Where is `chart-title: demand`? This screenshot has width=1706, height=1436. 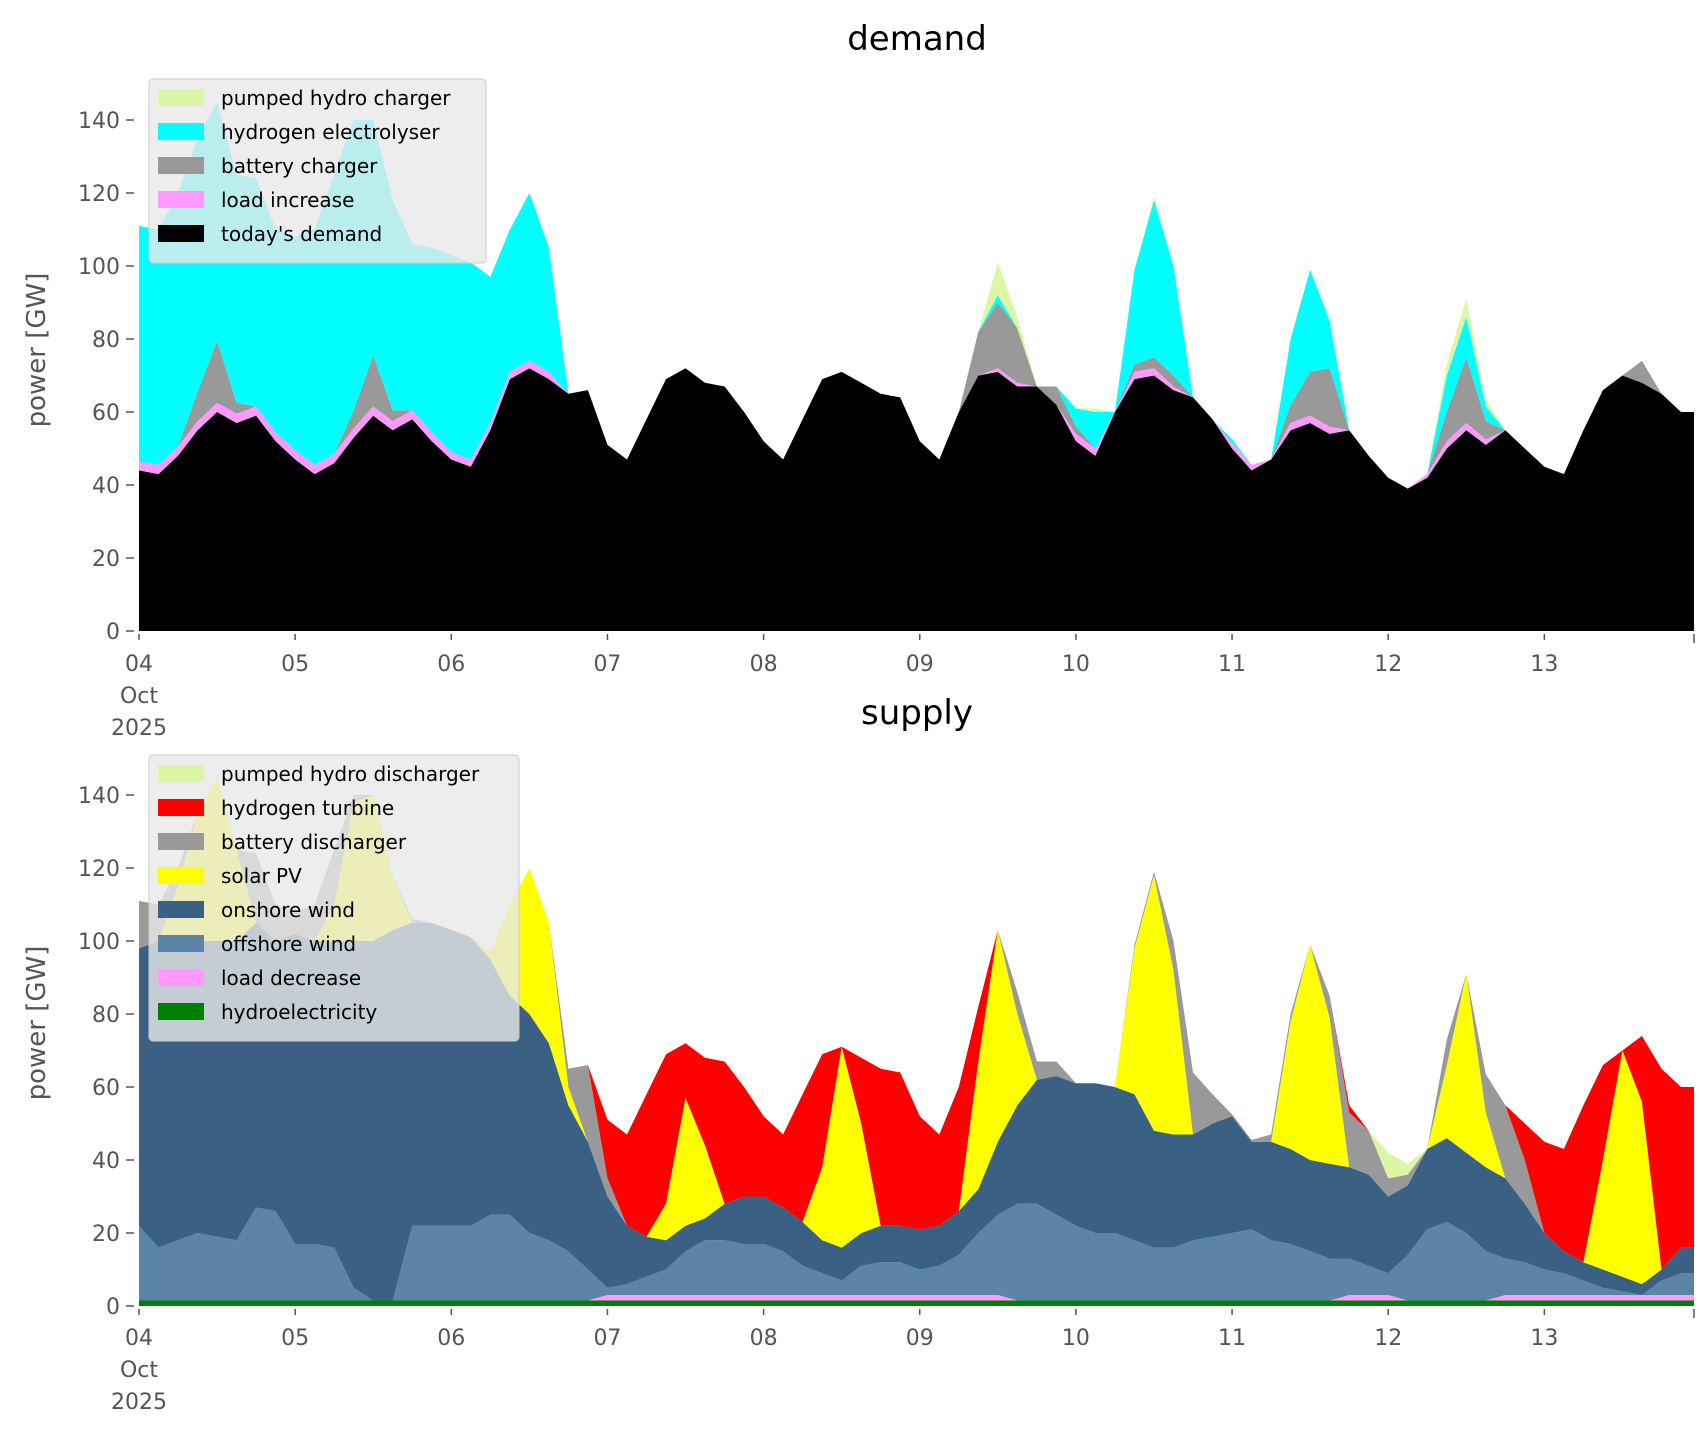
chart-title: demand is located at coordinates (917, 39).